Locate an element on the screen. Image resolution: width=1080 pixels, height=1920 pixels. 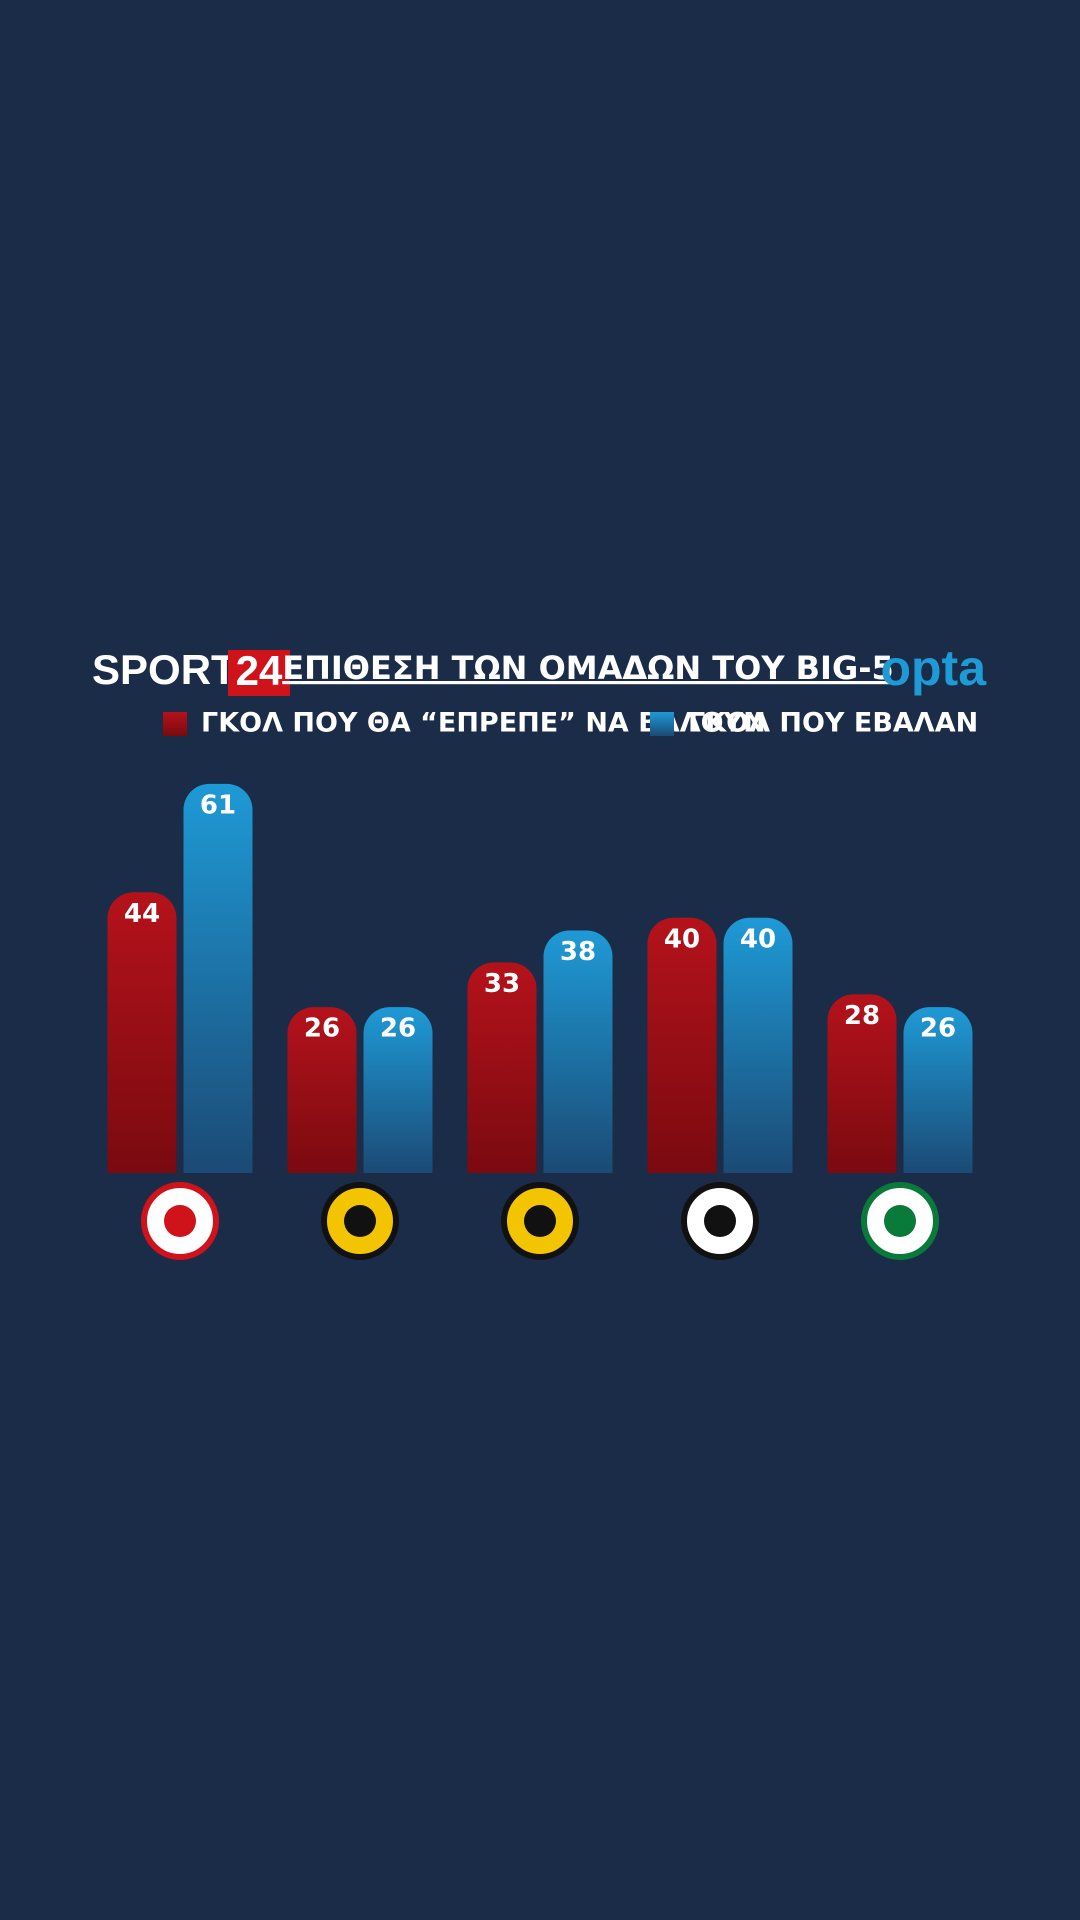
value-label: 33 is located at coordinates (502, 984).